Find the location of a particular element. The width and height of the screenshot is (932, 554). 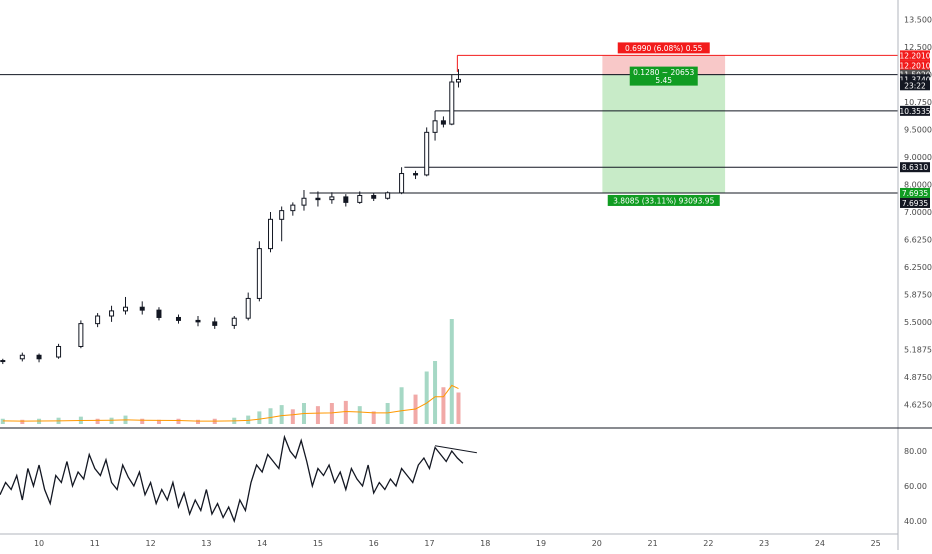

entry-label-line2: 5.45 is located at coordinates (663, 80).